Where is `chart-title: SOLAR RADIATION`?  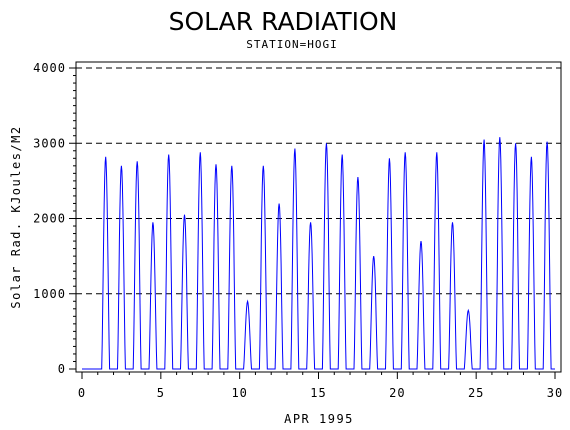 chart-title: SOLAR RADIATION is located at coordinates (283, 21).